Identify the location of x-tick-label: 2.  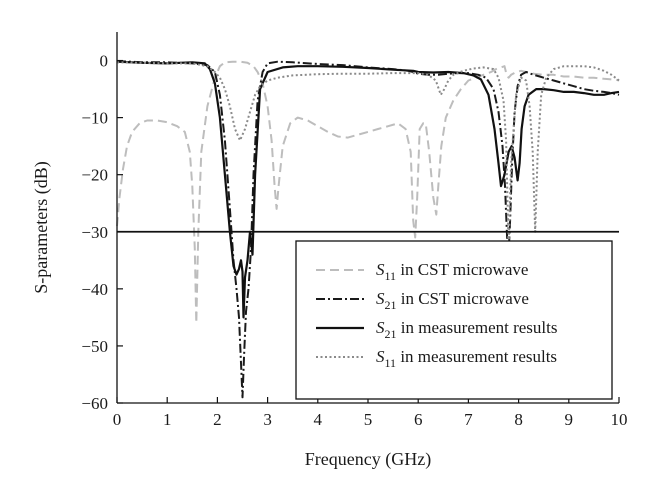
(217, 419).